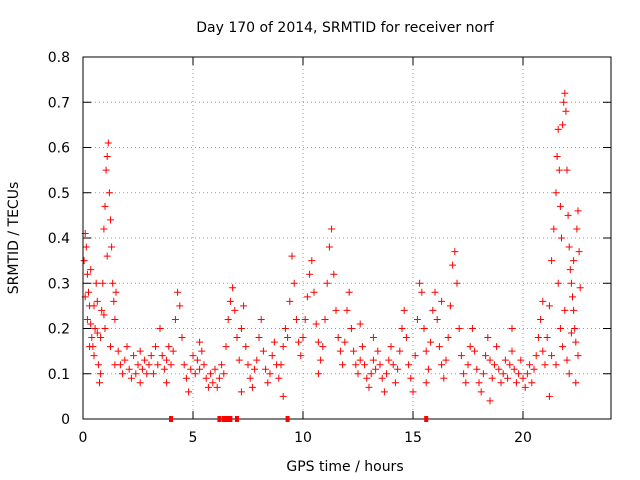  What do you see at coordinates (193, 438) in the screenshot?
I see `x-tick-label: 5` at bounding box center [193, 438].